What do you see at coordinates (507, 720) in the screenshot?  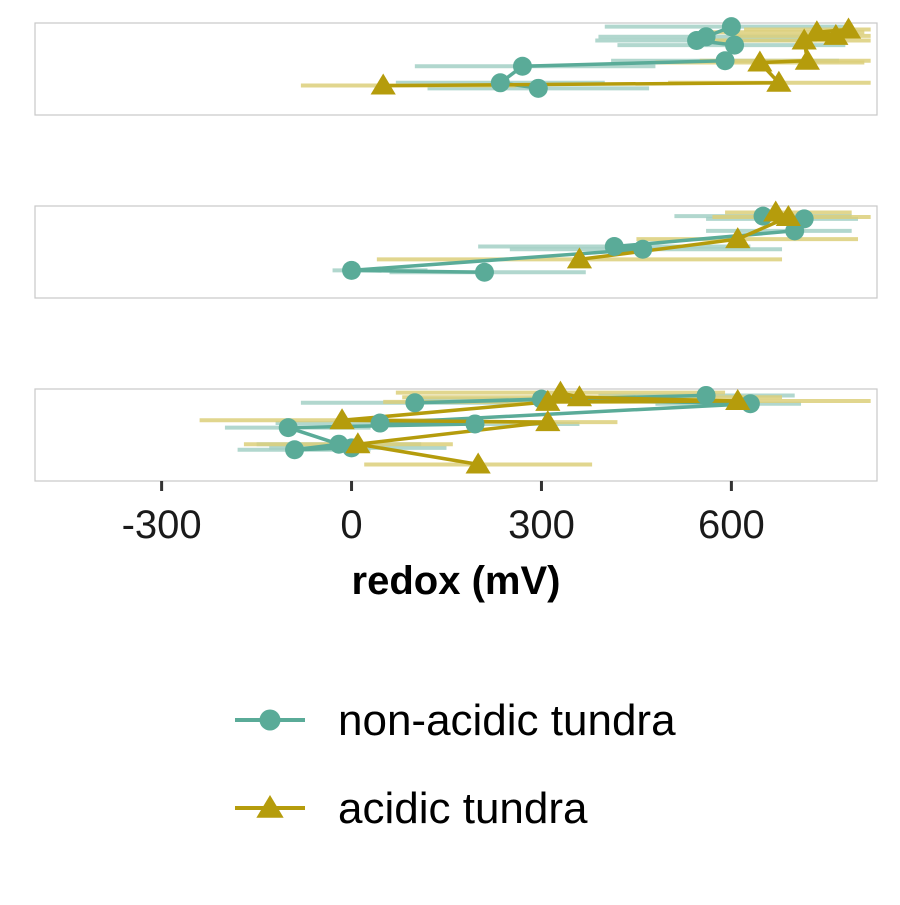 I see `legend-label: non-acidic tundra` at bounding box center [507, 720].